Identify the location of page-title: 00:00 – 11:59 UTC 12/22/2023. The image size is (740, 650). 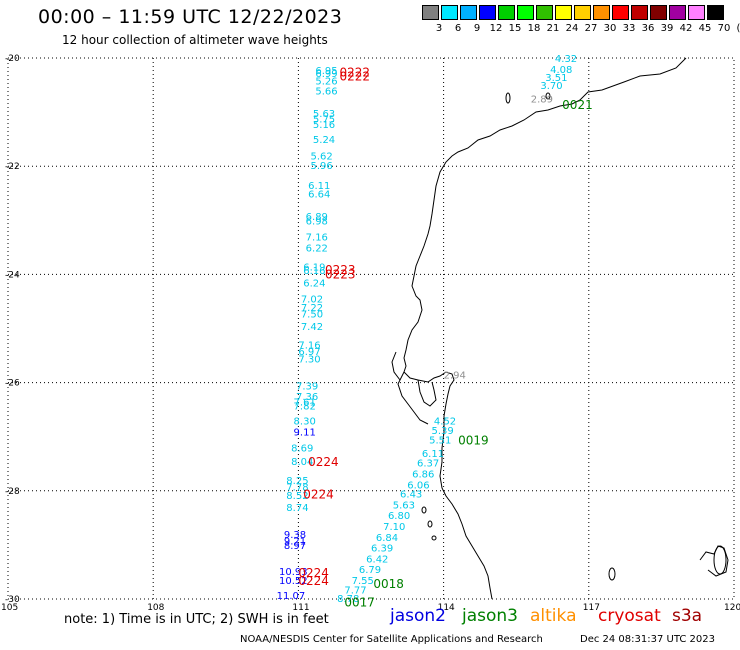
(190, 17).